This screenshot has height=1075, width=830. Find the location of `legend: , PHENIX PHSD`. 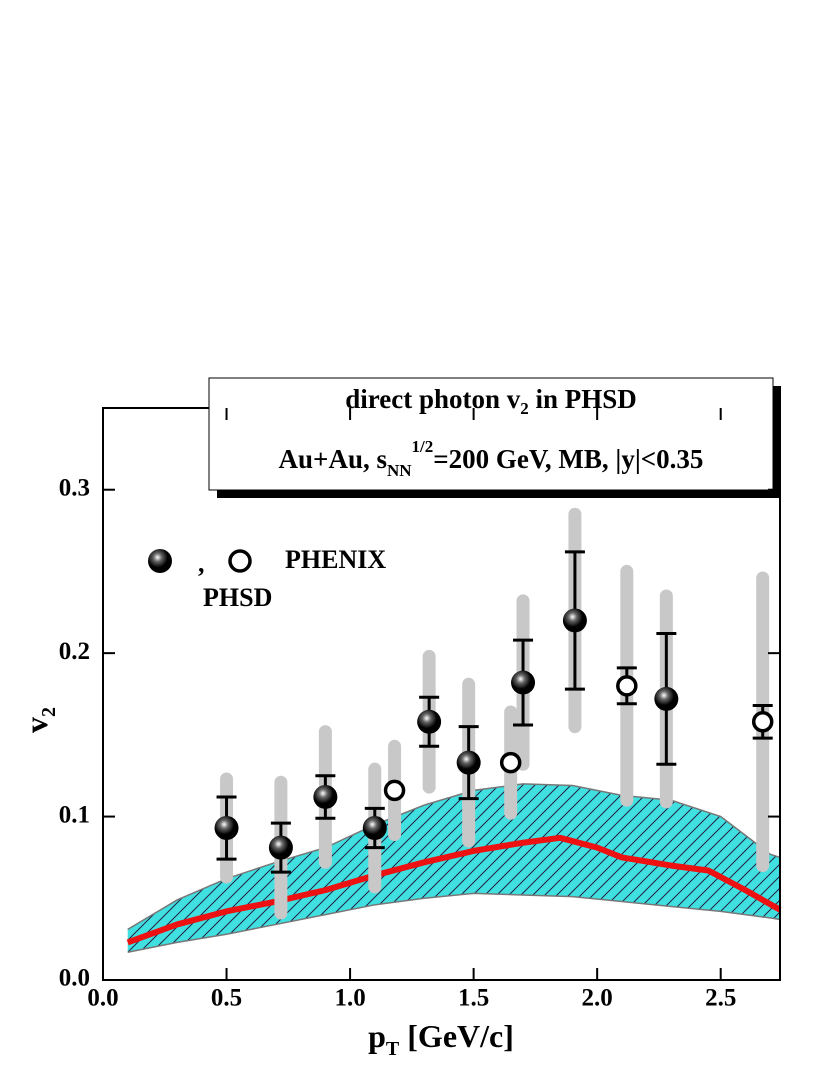

legend: , PHENIX PHSD is located at coordinates (267, 578).